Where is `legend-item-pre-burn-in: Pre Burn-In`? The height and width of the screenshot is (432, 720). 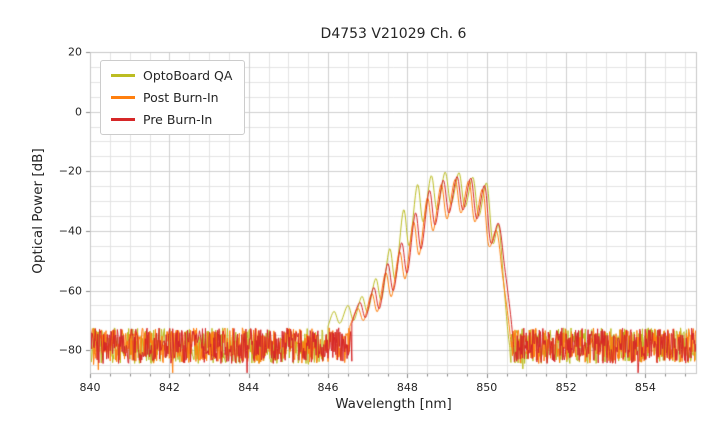
legend-item-pre-burn-in: Pre Burn-In is located at coordinates (171, 119).